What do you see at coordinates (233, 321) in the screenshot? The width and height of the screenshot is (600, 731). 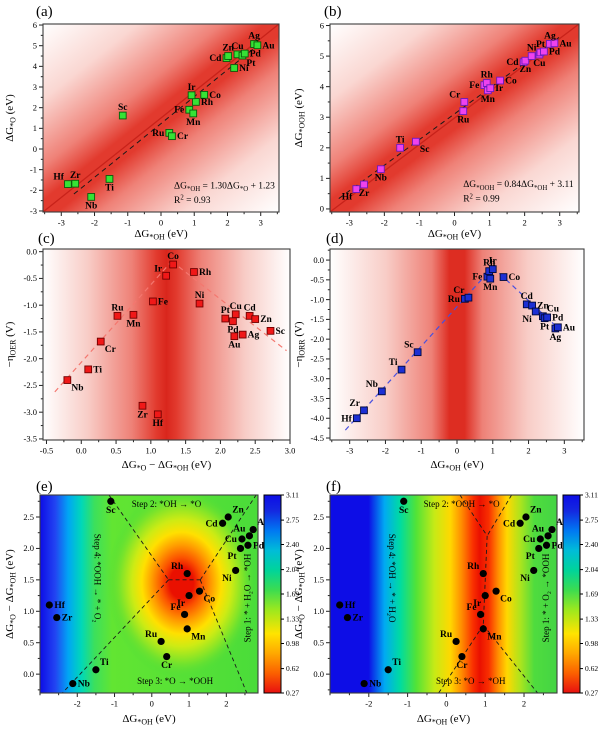 I see `point-c-Pd` at bounding box center [233, 321].